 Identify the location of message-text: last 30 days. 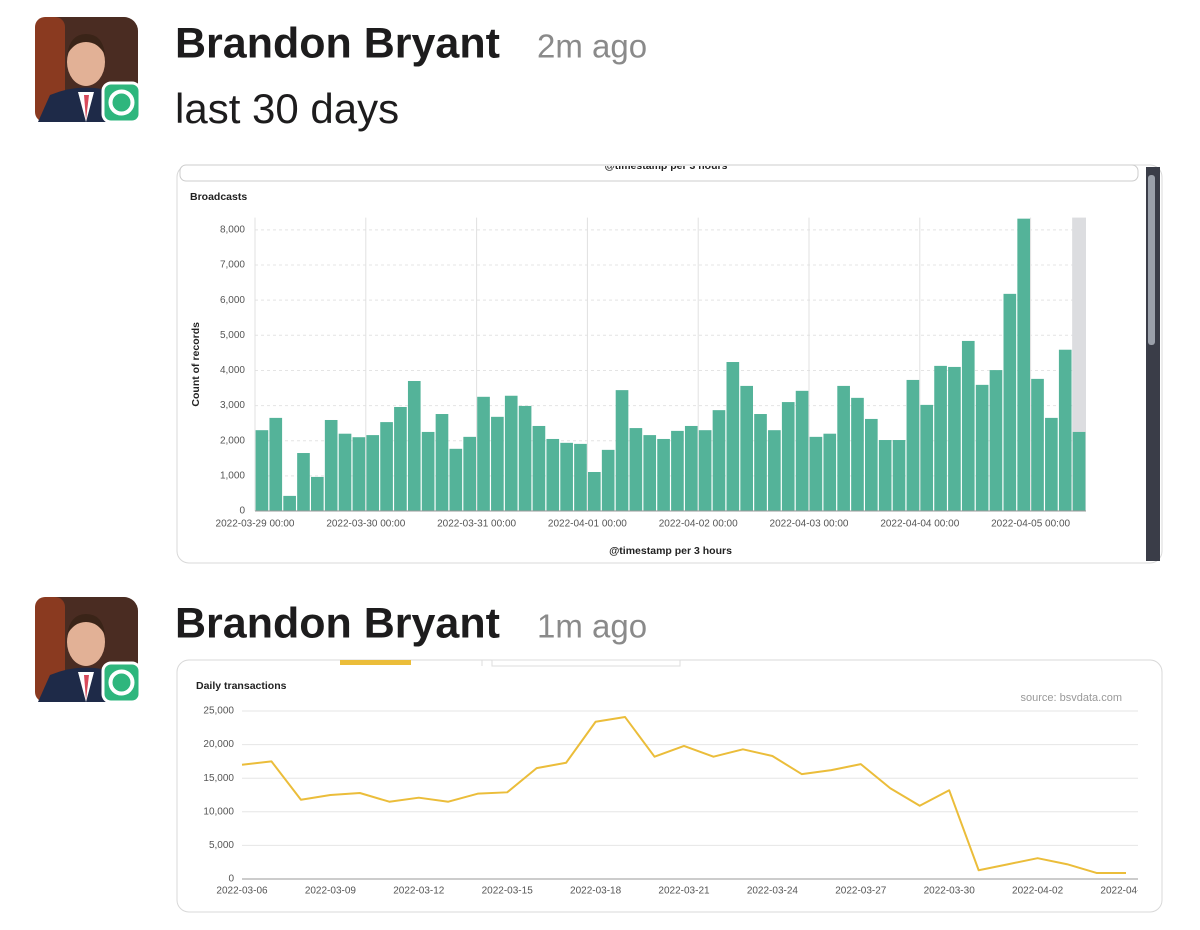
(287, 108).